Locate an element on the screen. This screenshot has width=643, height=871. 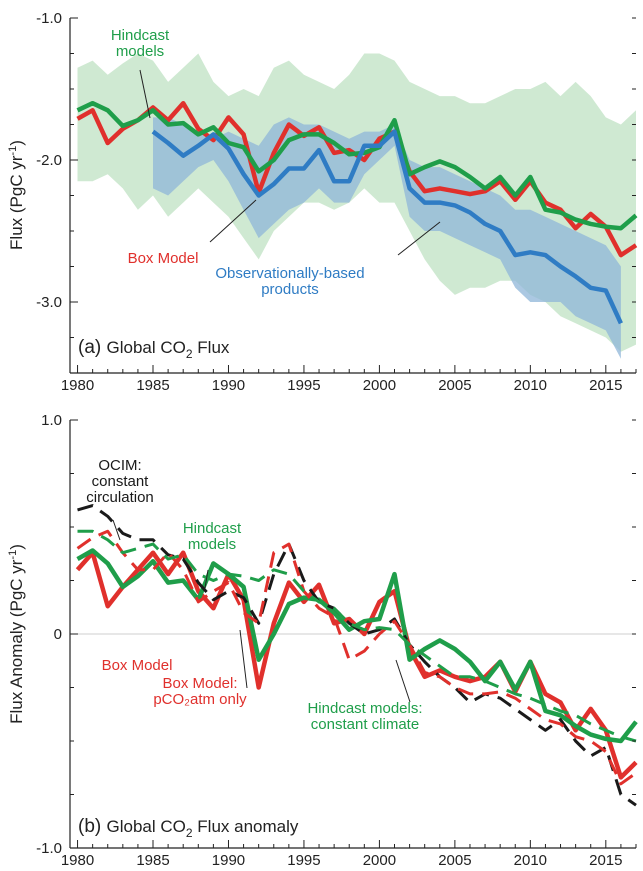
y-tick-label: 0 is located at coordinates (58, 634).